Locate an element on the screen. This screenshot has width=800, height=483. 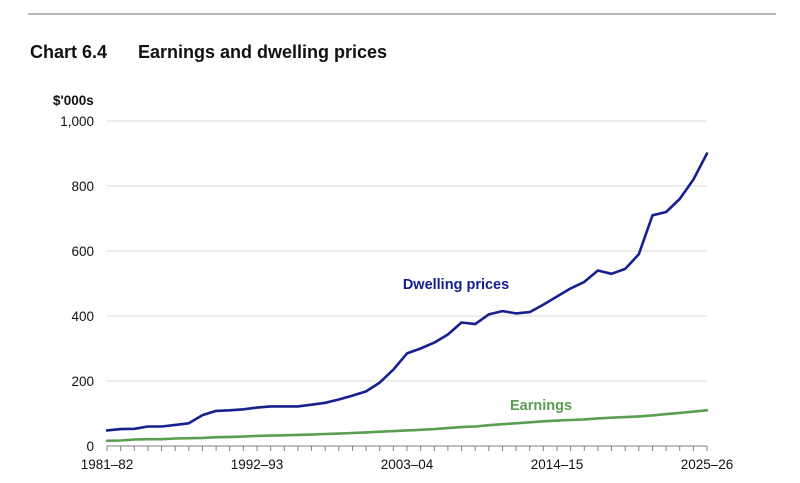
y-tick-label: 0 is located at coordinates (90, 446).